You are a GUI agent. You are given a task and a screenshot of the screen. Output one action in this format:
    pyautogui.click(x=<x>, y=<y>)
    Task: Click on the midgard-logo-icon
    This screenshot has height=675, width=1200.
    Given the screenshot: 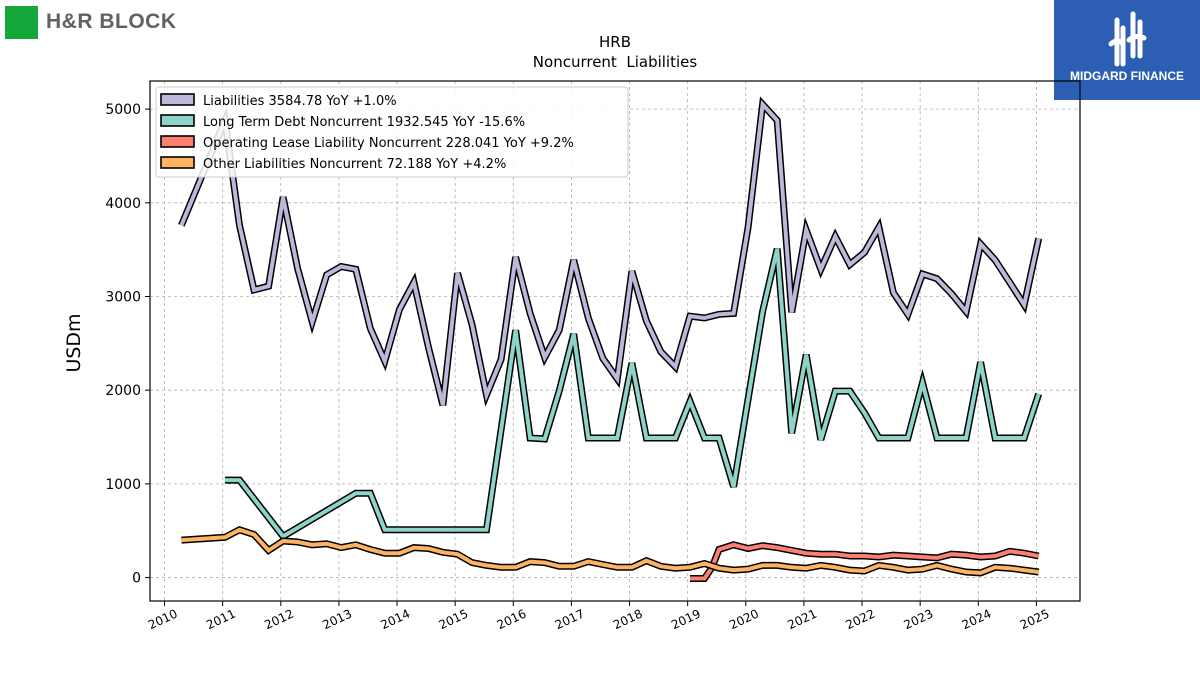 What is the action you would take?
    pyautogui.click(x=1127, y=39)
    